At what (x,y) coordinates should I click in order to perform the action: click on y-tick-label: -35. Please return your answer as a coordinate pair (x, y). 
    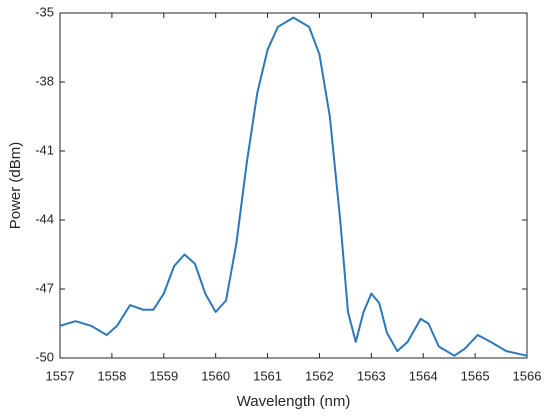
    Looking at the image, I should click on (44, 11).